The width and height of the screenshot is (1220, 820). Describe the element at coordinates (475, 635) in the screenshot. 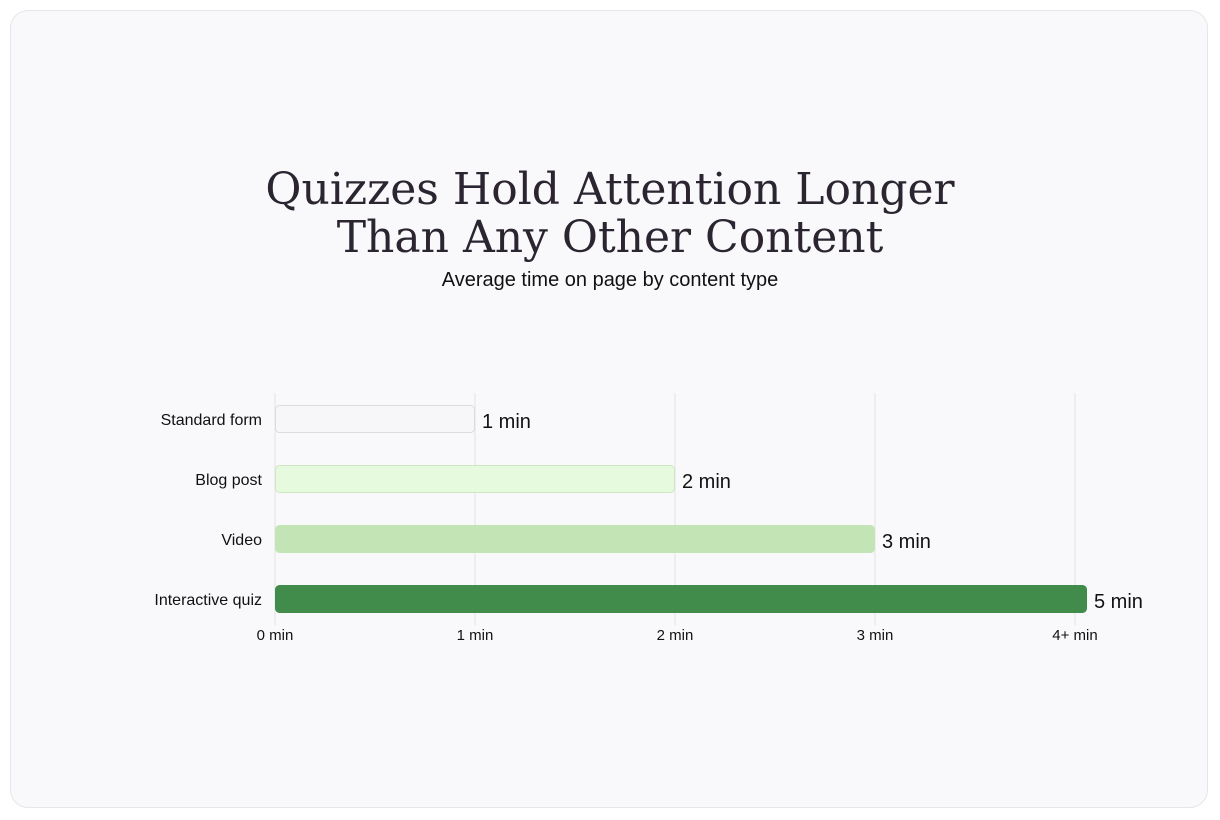

I see `x-tick-label-1: 1 min` at that location.